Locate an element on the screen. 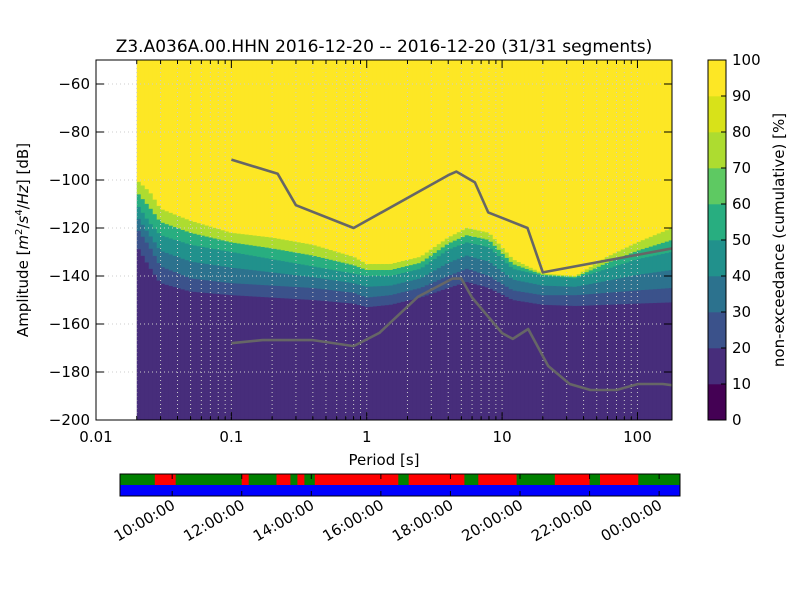 This screenshot has width=800, height=600. x-tick-label: 1 is located at coordinates (367, 437).